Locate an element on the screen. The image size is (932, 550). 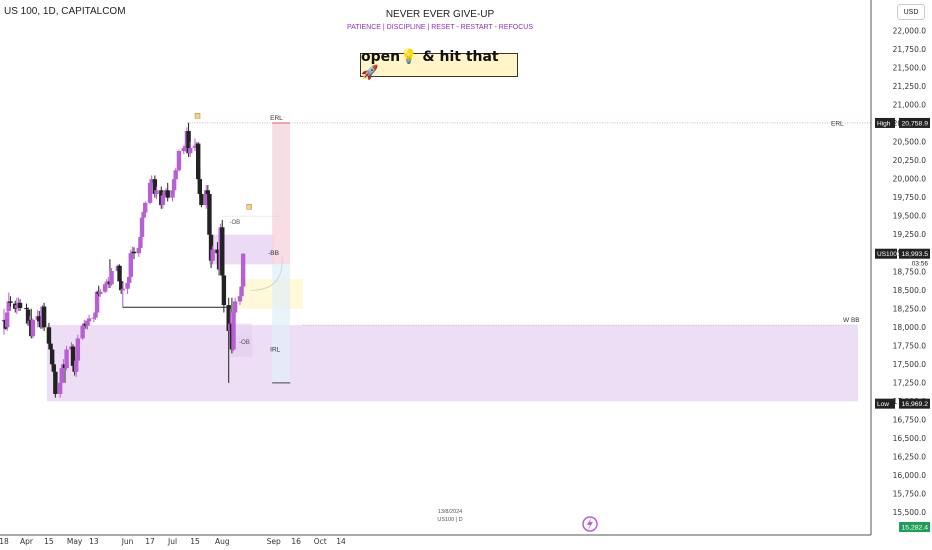
low-value: 16,969.2 is located at coordinates (915, 404).